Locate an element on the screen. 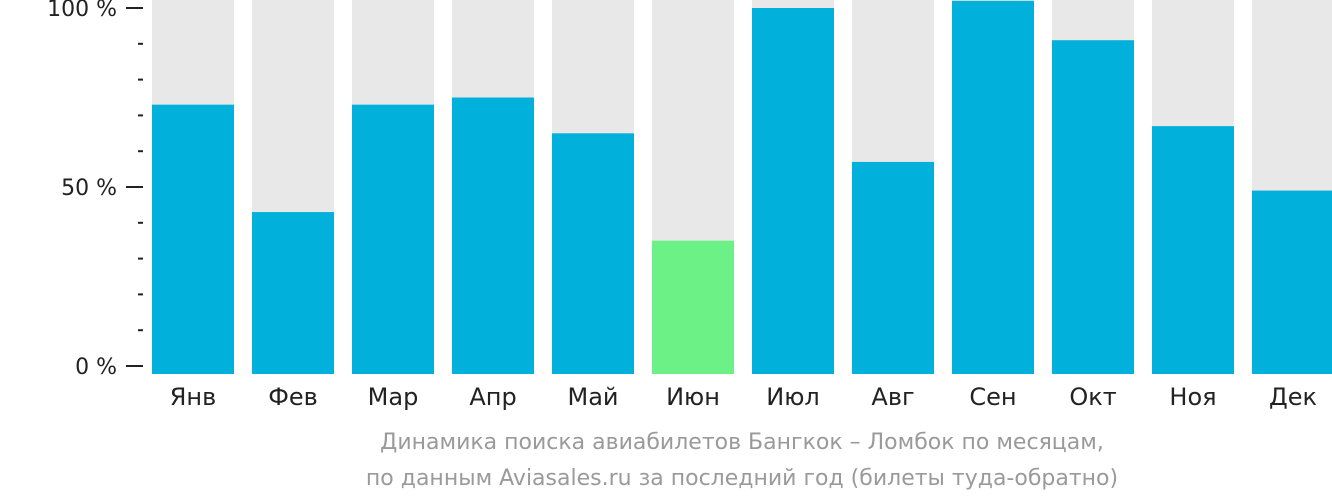 Image resolution: width=1332 pixels, height=502 pixels. x-tick-label-8: Сен is located at coordinates (992, 397).